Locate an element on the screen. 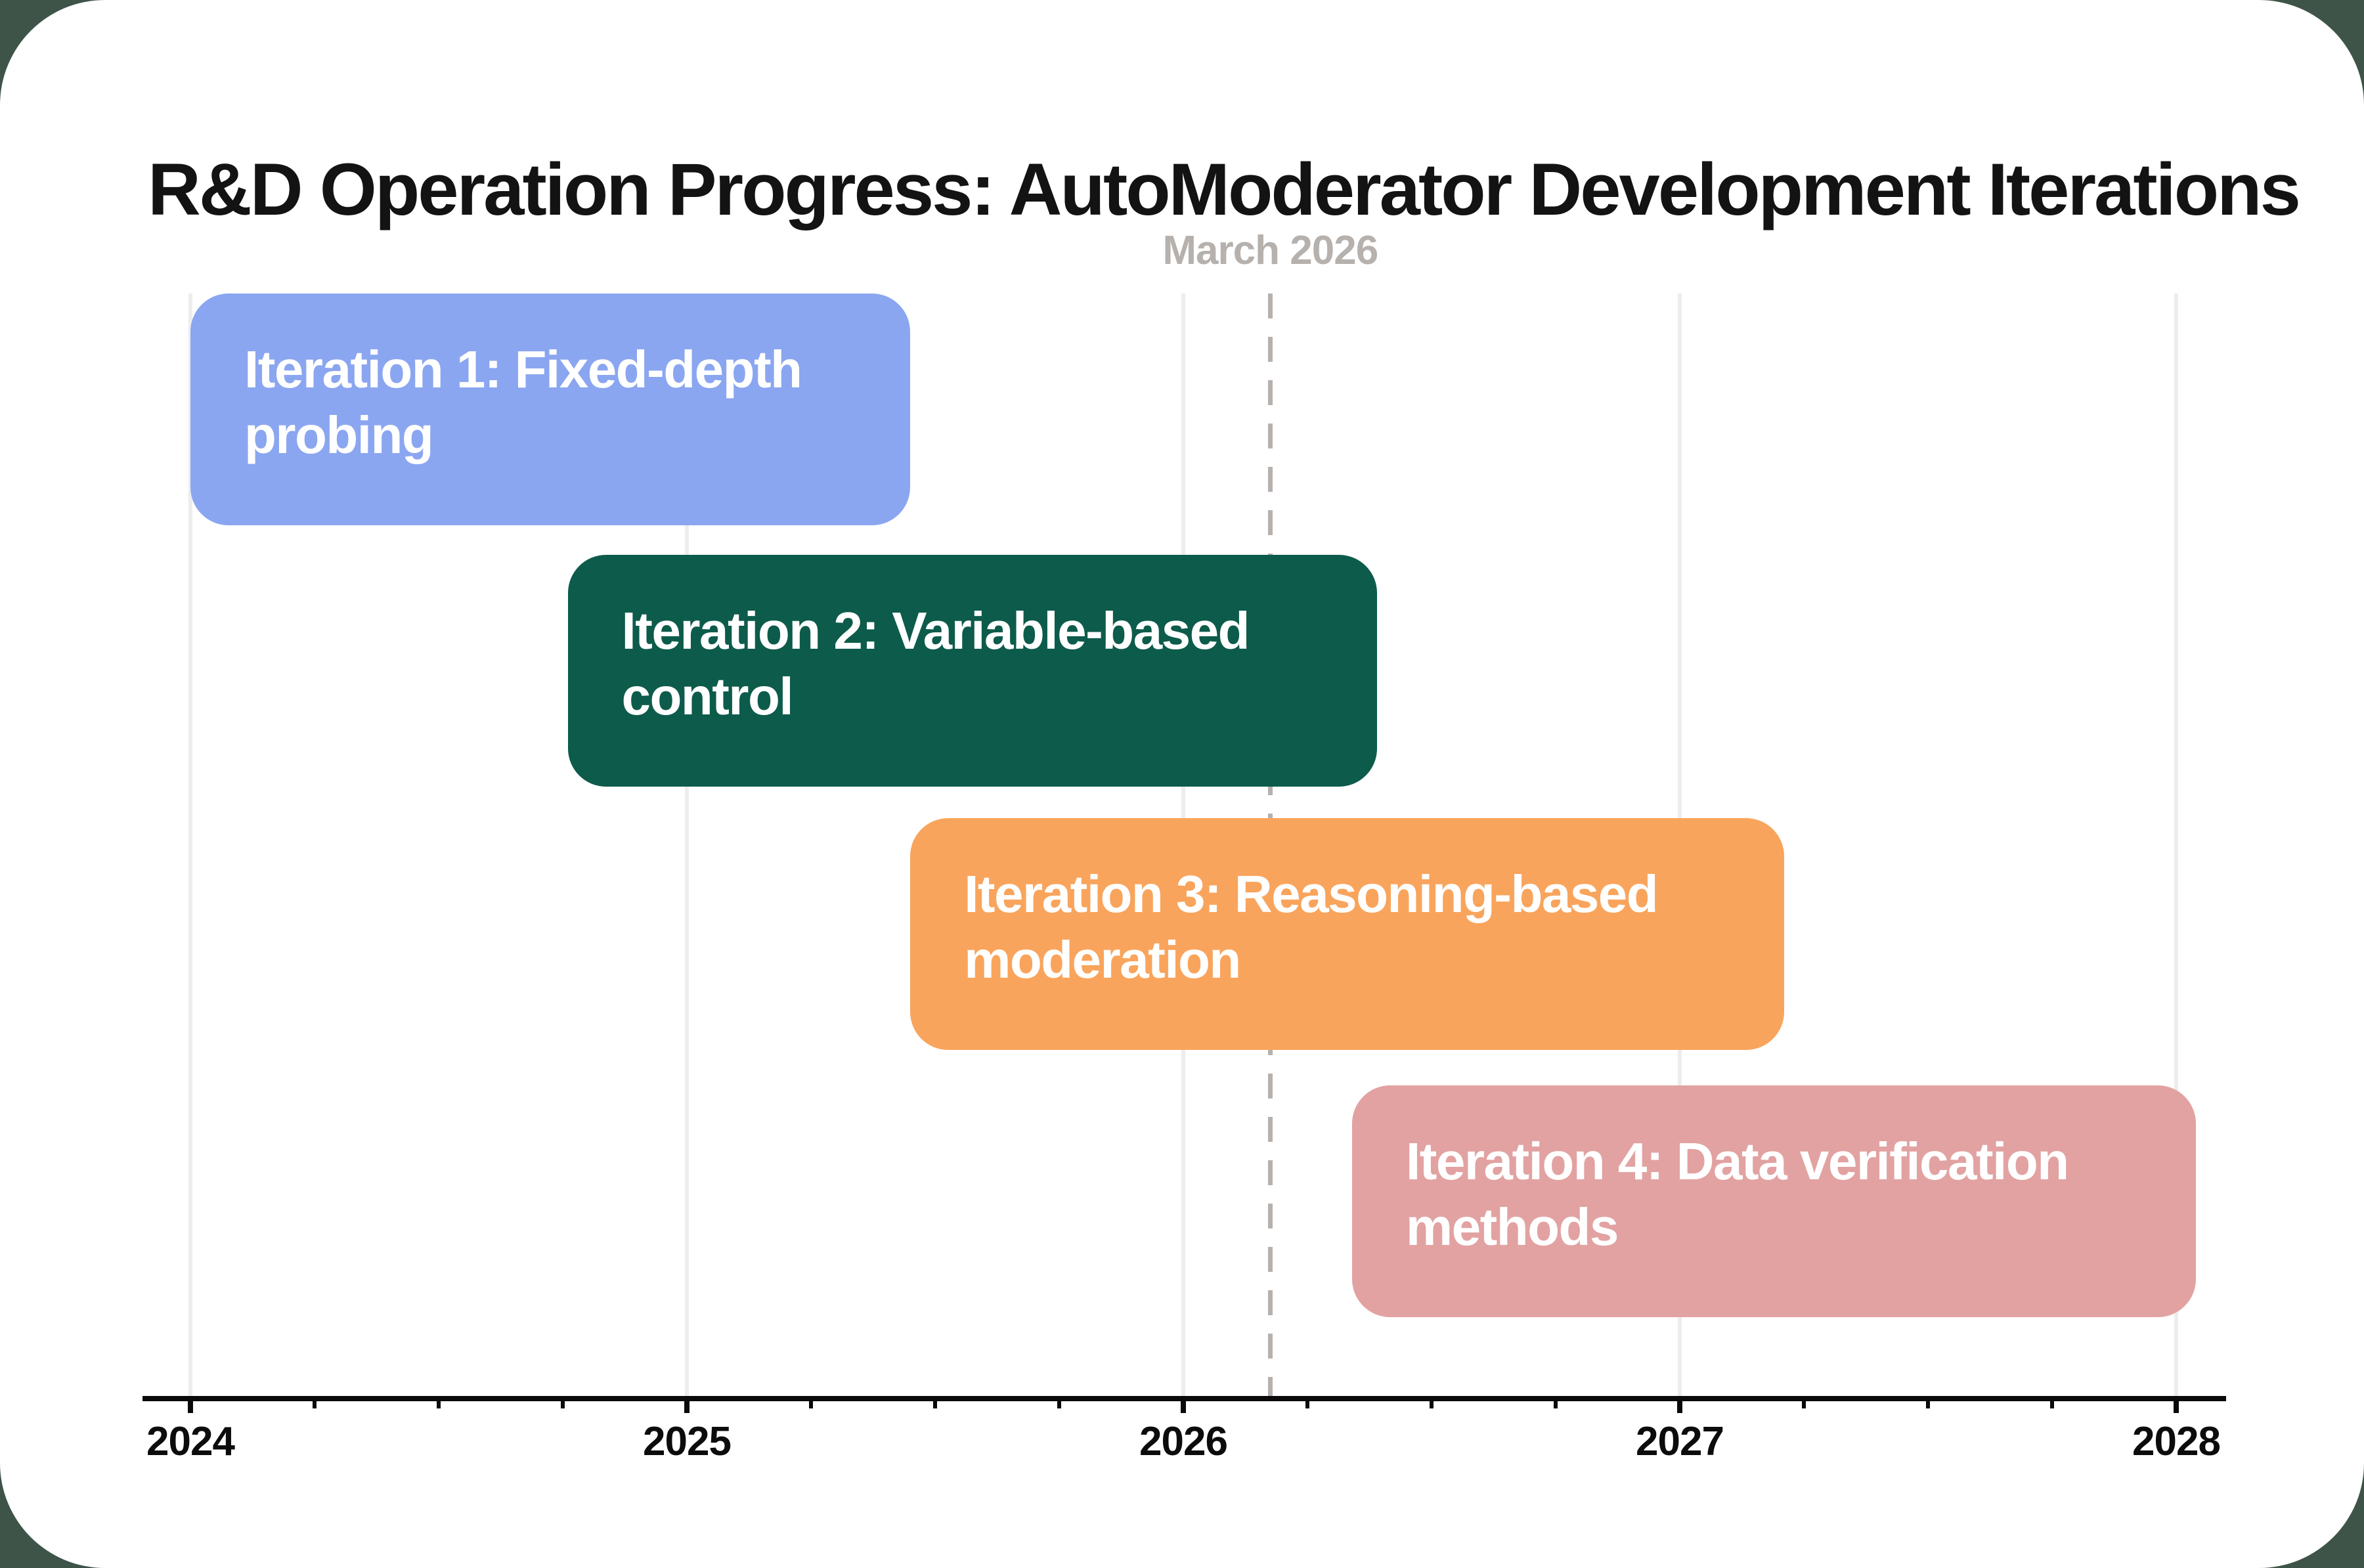 This screenshot has height=1568, width=2364. x-minor-tick-2025.5 is located at coordinates (935, 1402).